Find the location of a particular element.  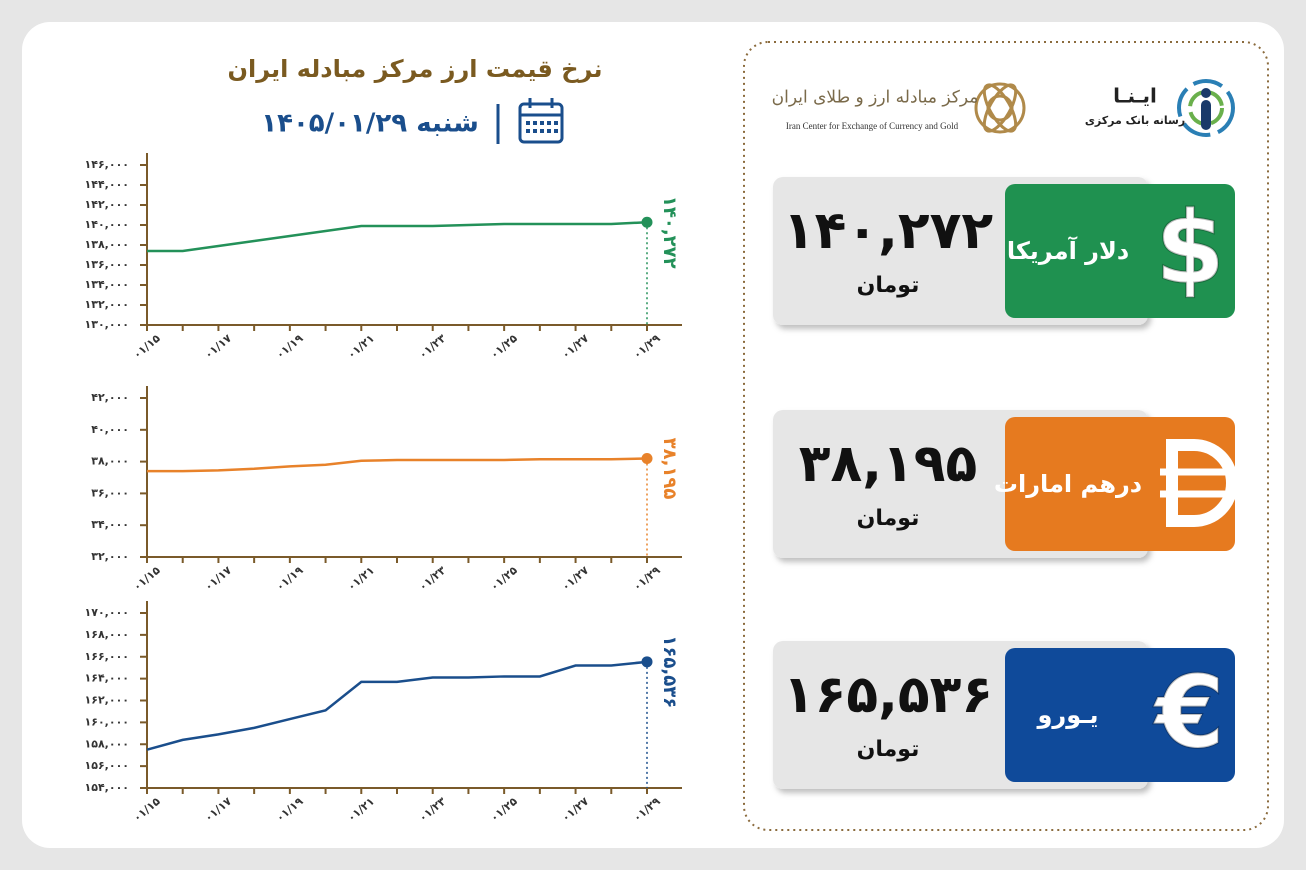

rate-value: ۱۶۵,۵۳۶ is located at coordinates (888, 695).